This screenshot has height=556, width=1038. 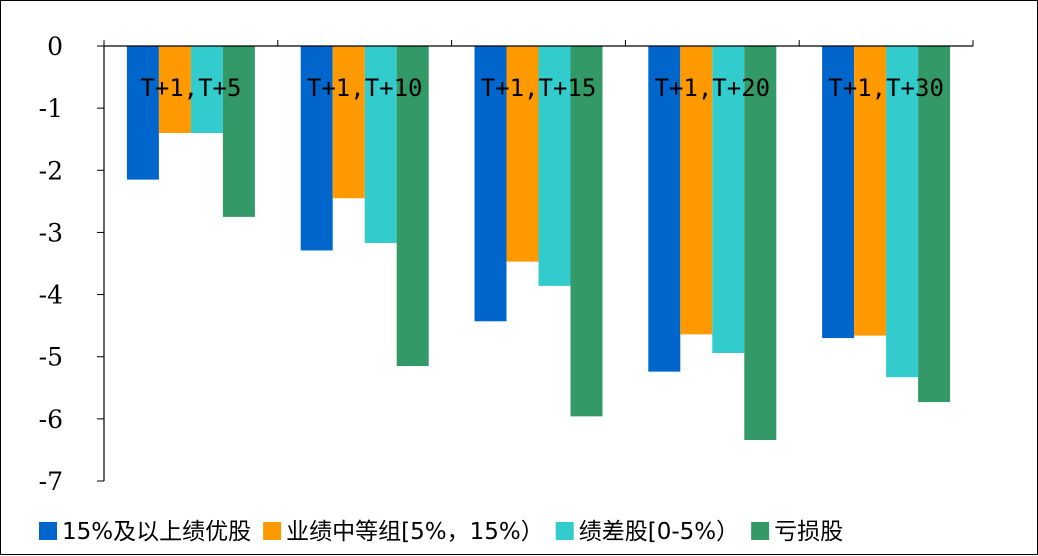 I want to click on category-label: T+1,T+15, so click(x=539, y=88).